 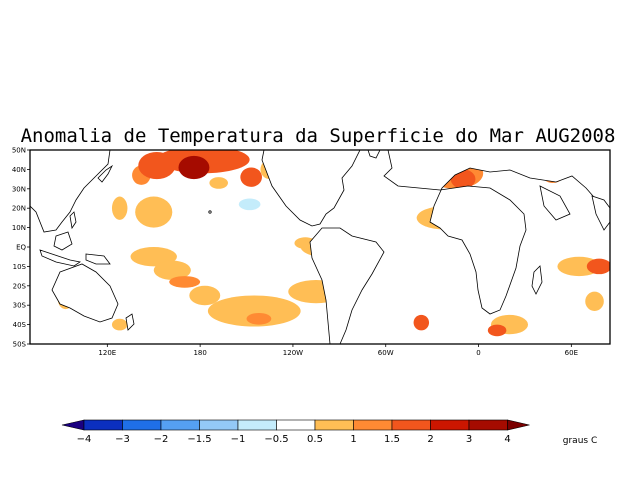 I want to click on eurasia-africa-land, so click(x=496, y=232).